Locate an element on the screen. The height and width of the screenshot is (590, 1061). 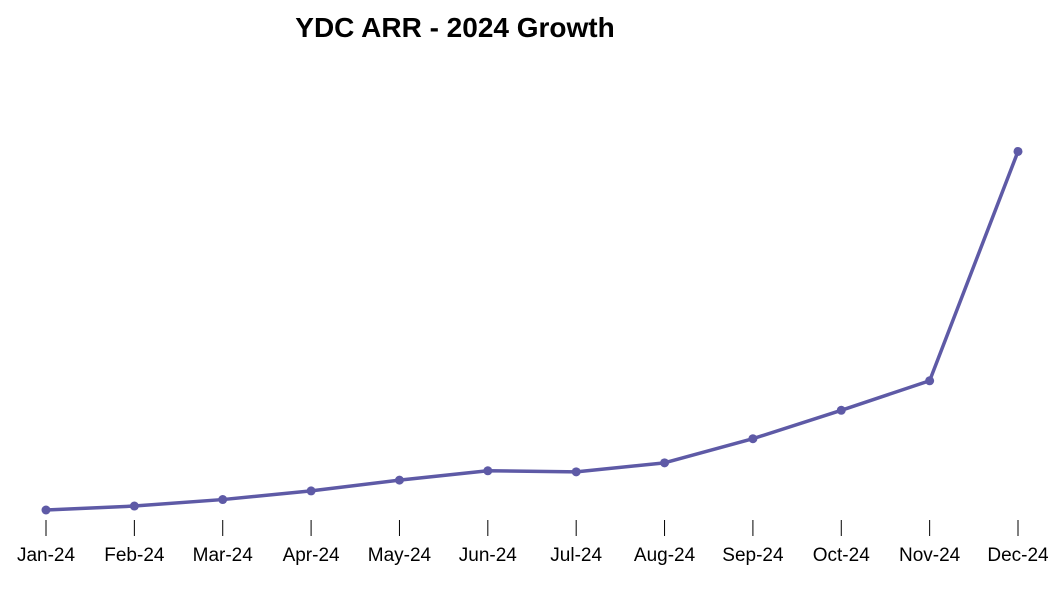
chart-title: YDC ARR - 2024 Growth is located at coordinates (455, 27).